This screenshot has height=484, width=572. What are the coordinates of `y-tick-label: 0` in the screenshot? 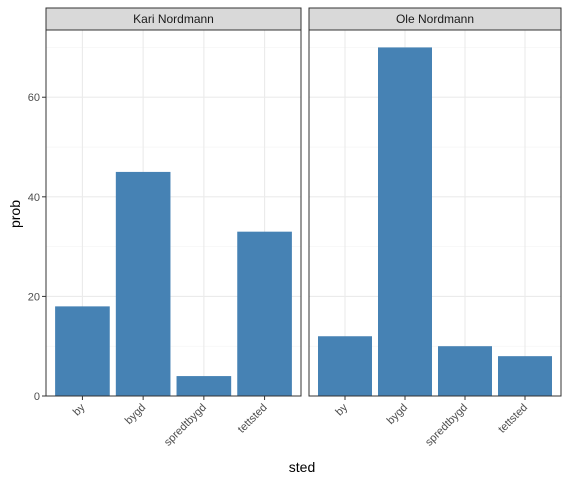 It's located at (37, 397).